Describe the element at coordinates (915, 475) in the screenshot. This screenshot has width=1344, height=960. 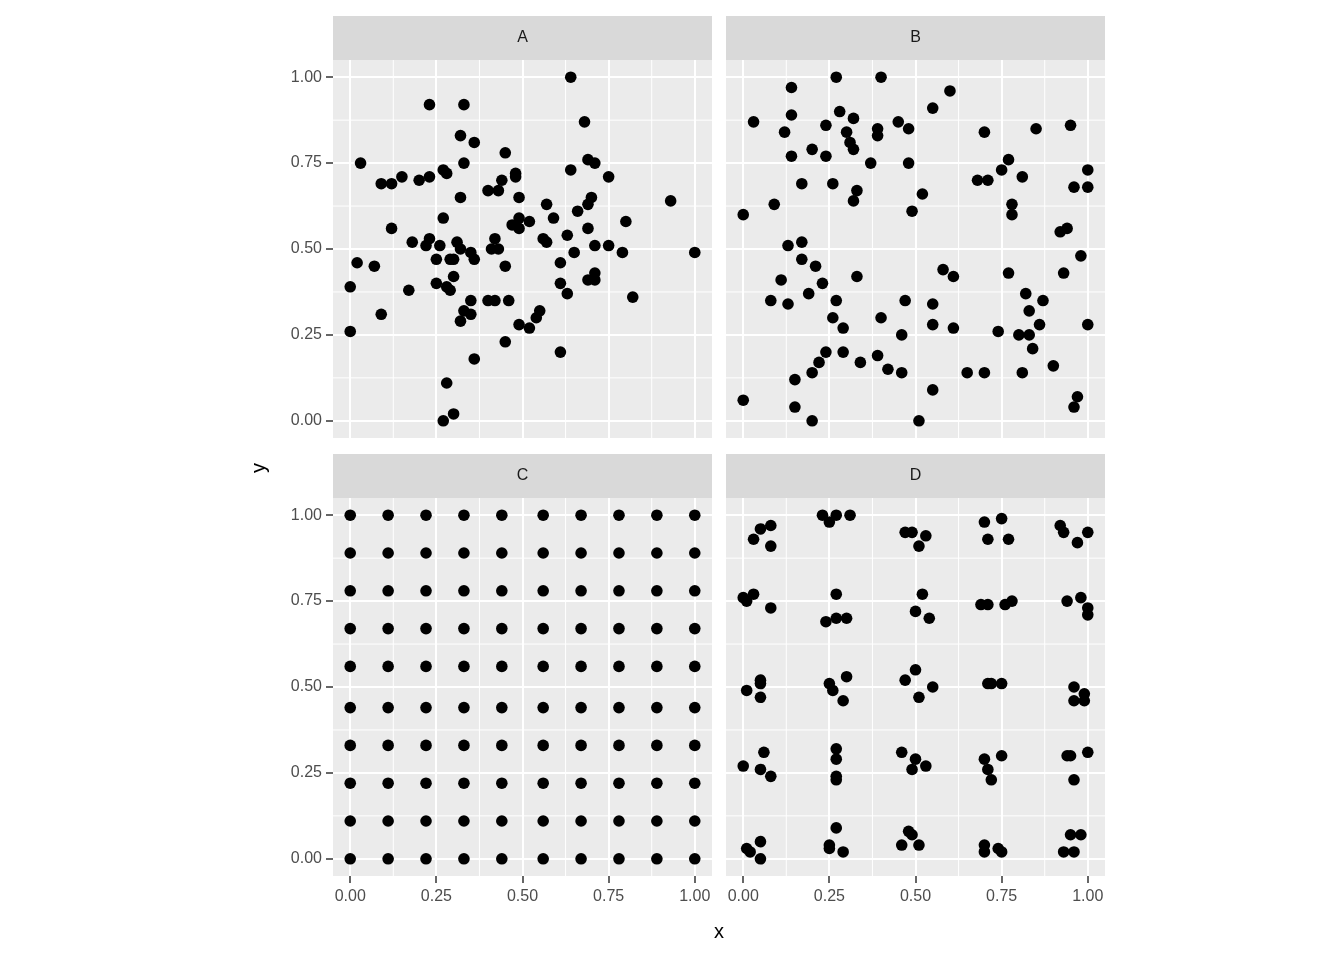
I see `chart-title: D` at that location.